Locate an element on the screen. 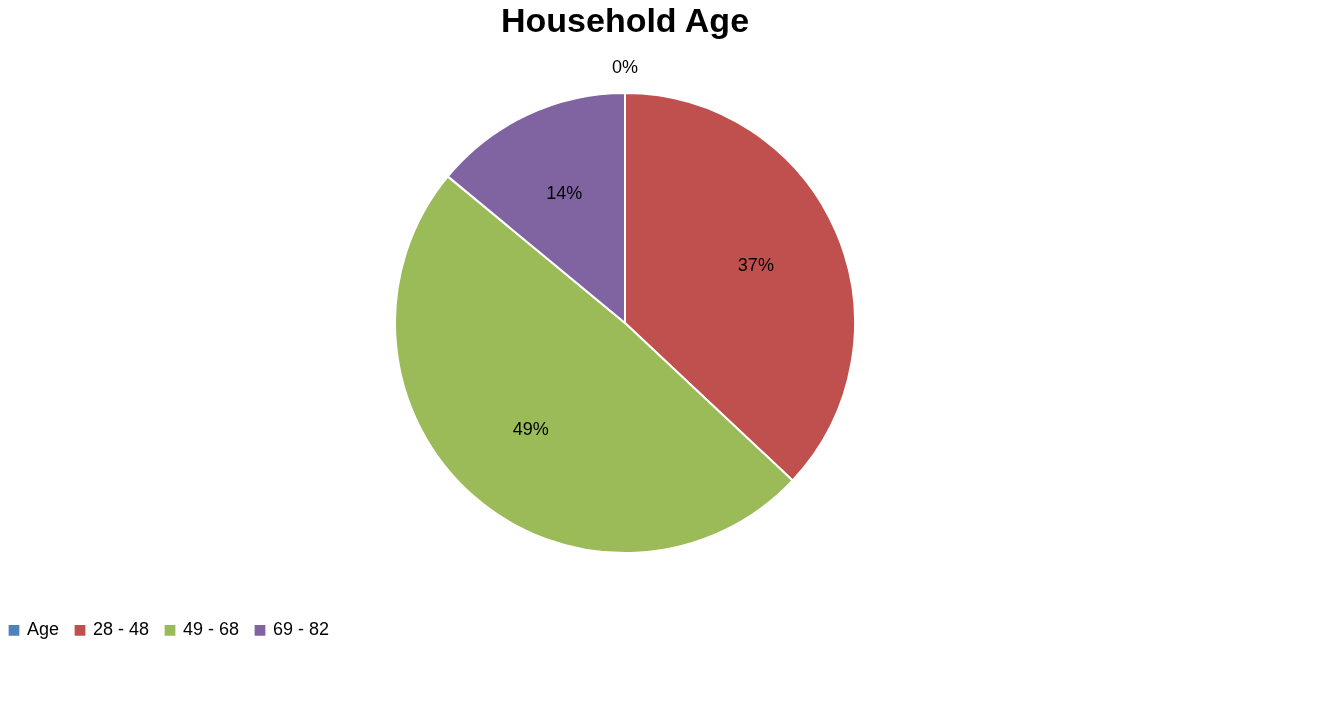 The width and height of the screenshot is (1317, 725). text: 0% is located at coordinates (625, 67).